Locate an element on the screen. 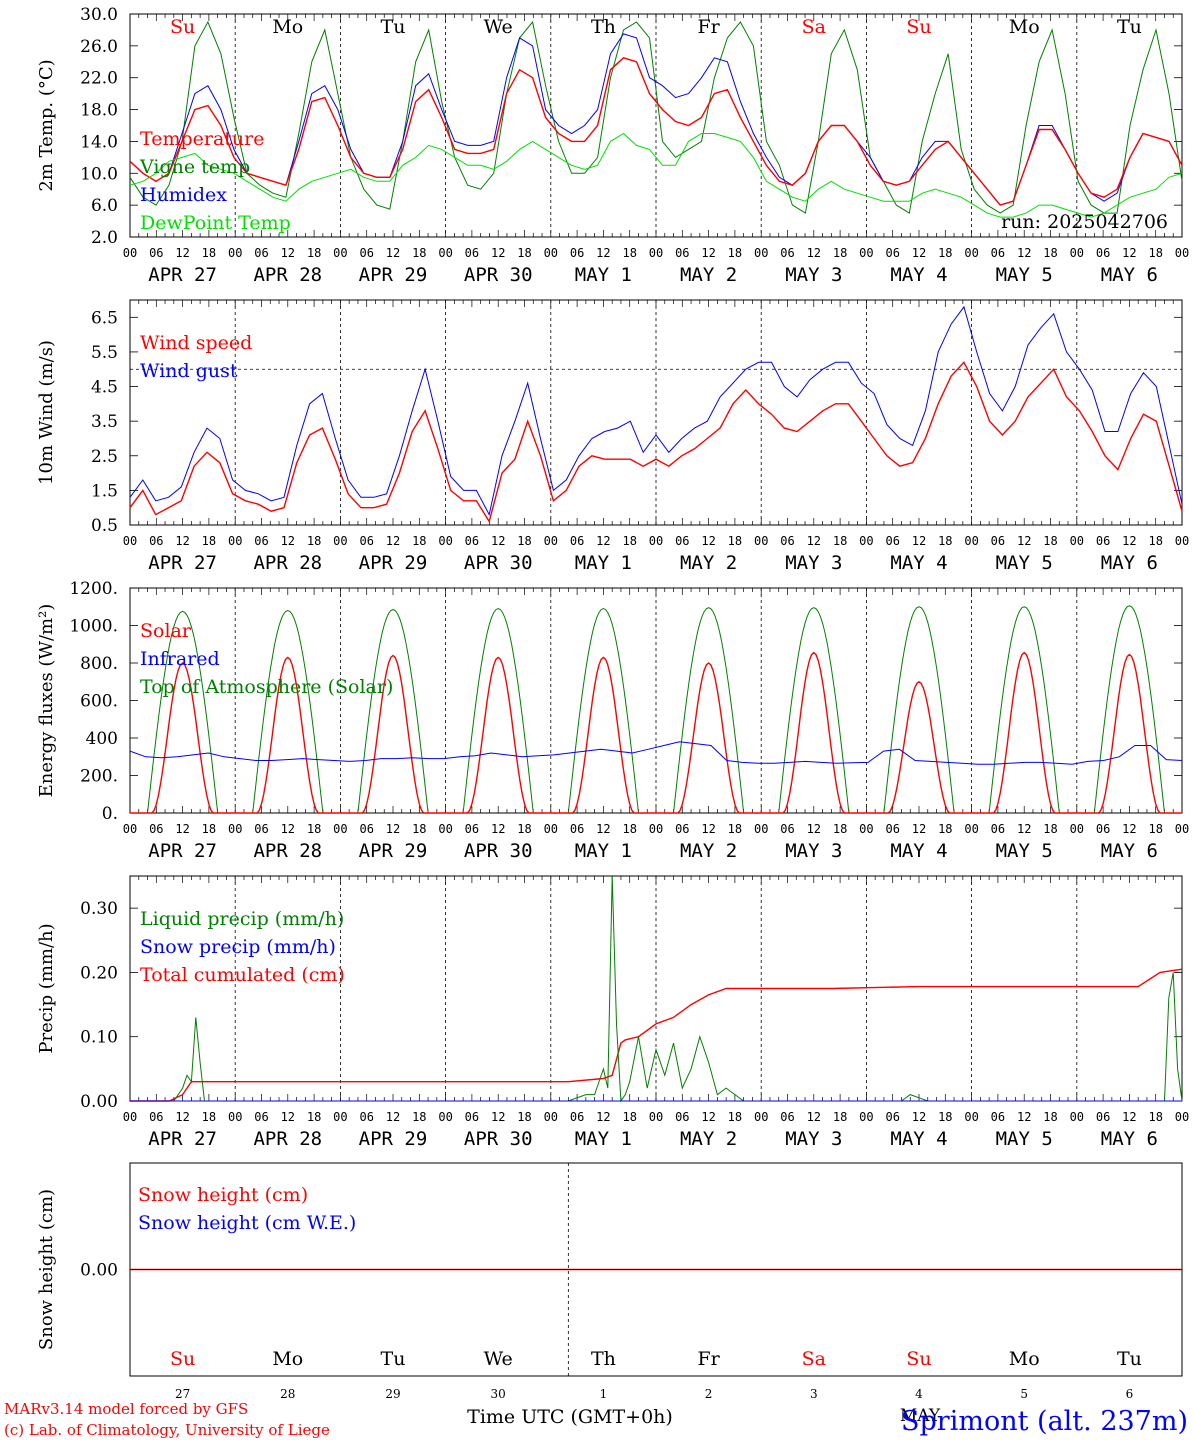 Image resolution: width=1194 pixels, height=1440 pixels. run-label: run: 2025042706 is located at coordinates (1084, 222).